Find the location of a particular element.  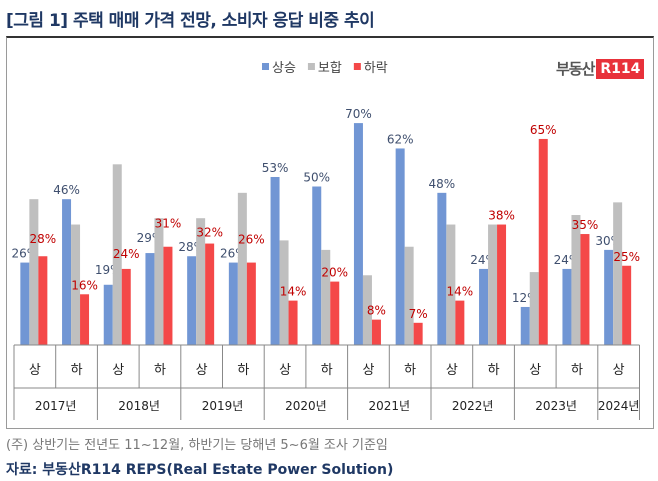

data-label: 28% is located at coordinates (43, 239).